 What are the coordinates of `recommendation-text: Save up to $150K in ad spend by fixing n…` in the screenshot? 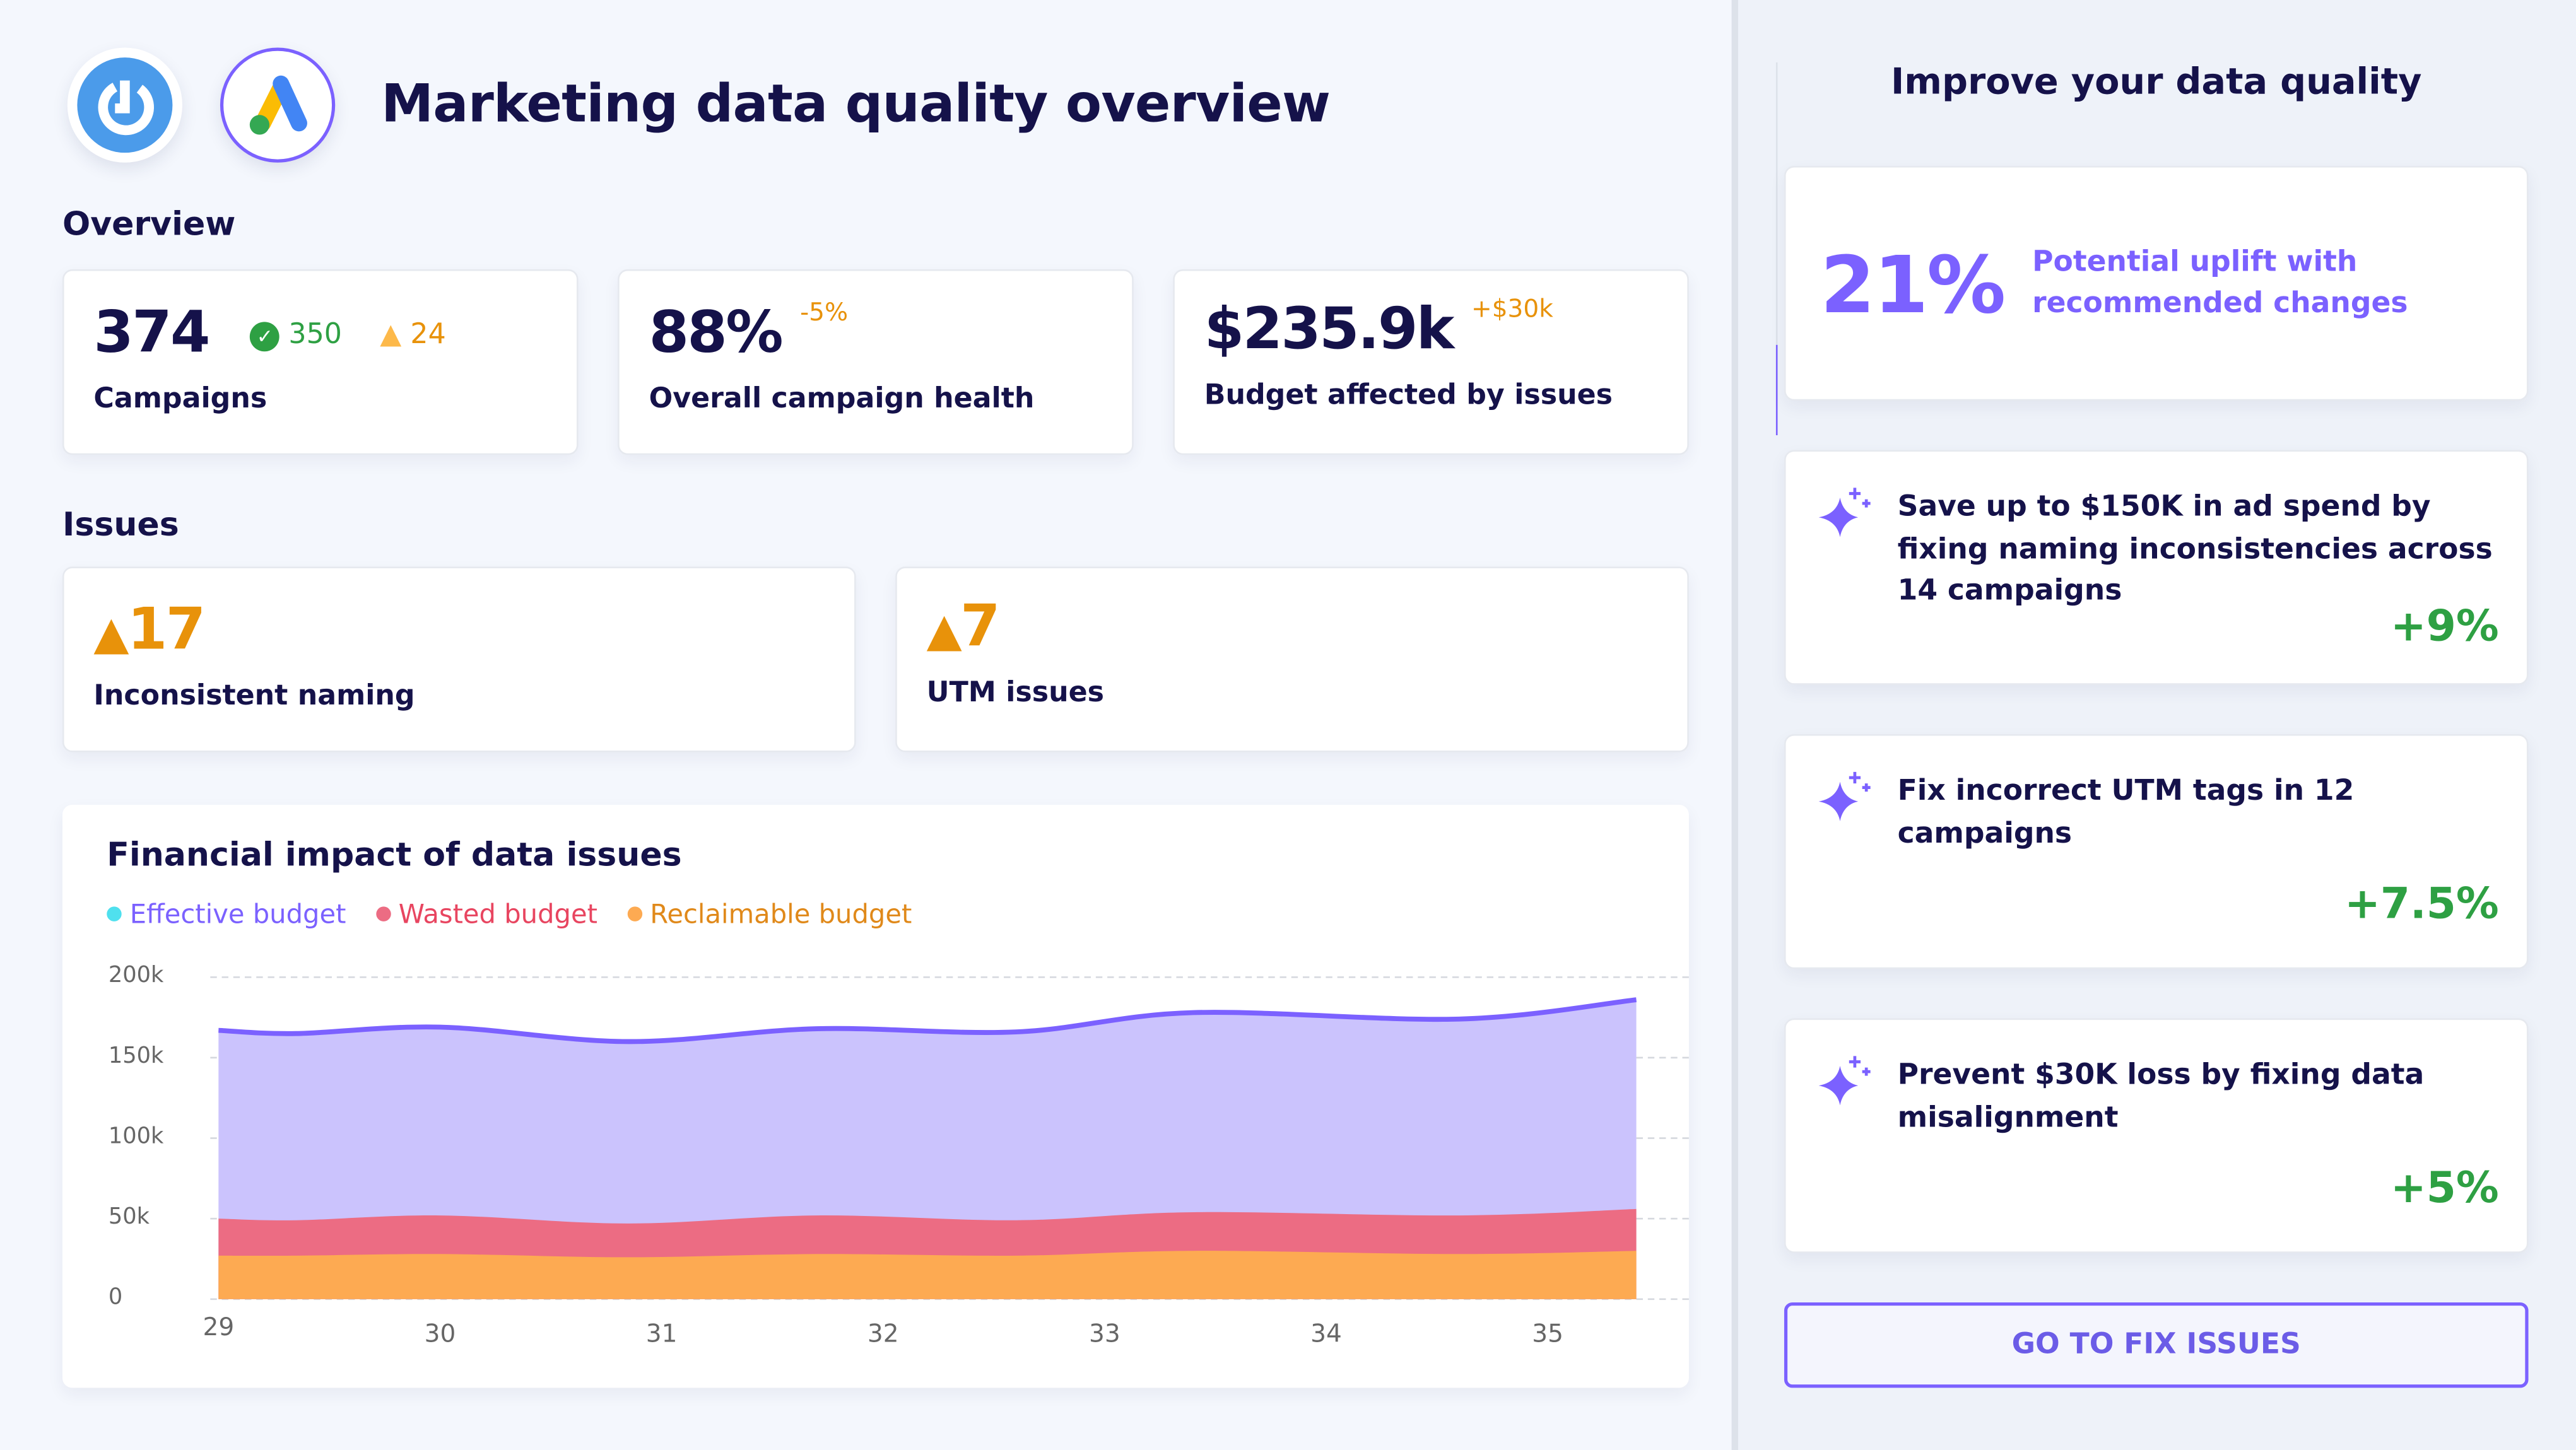 It's located at (2195, 549).